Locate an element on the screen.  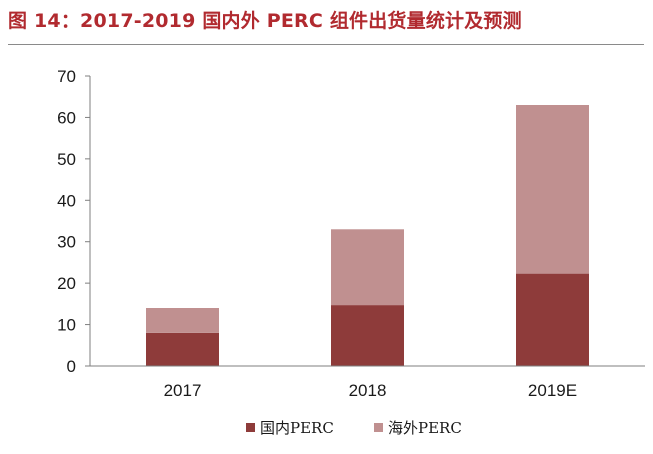
x-tick-label: 2017 is located at coordinates (183, 390).